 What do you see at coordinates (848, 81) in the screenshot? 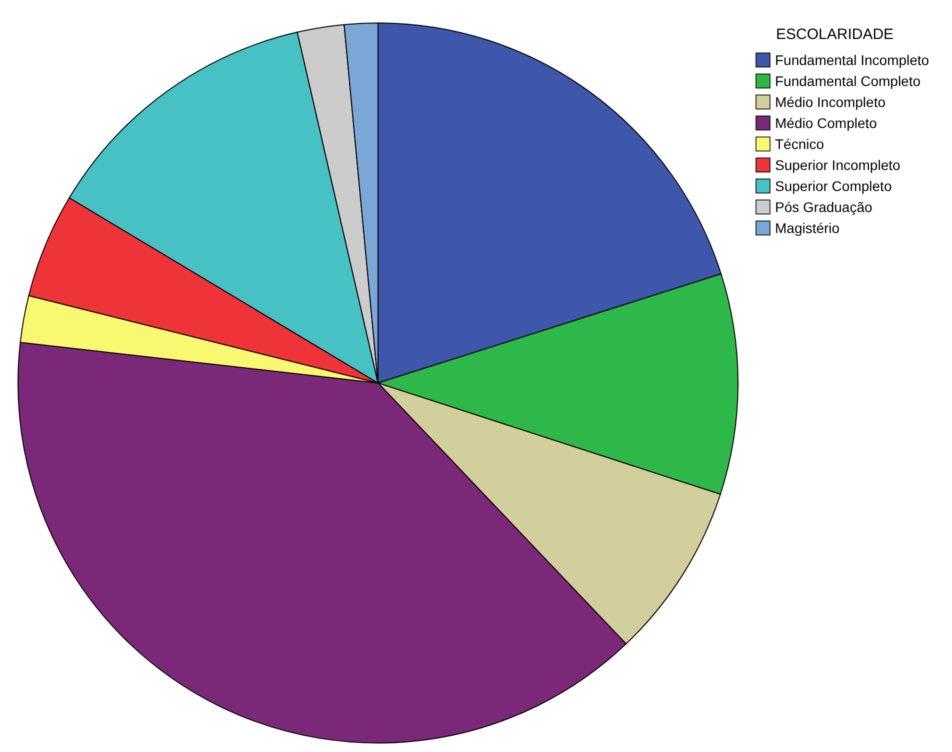
I see `legend-label: Fundamental Completo` at bounding box center [848, 81].